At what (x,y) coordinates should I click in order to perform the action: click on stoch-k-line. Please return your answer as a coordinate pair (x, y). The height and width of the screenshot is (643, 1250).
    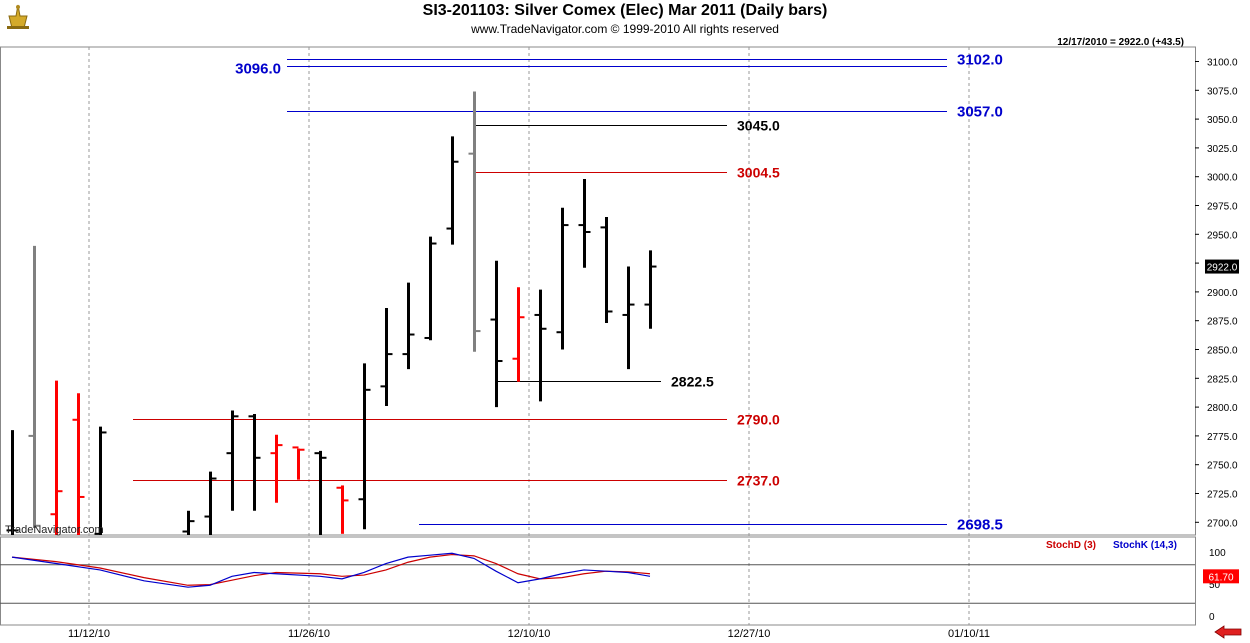
    Looking at the image, I should click on (331, 570).